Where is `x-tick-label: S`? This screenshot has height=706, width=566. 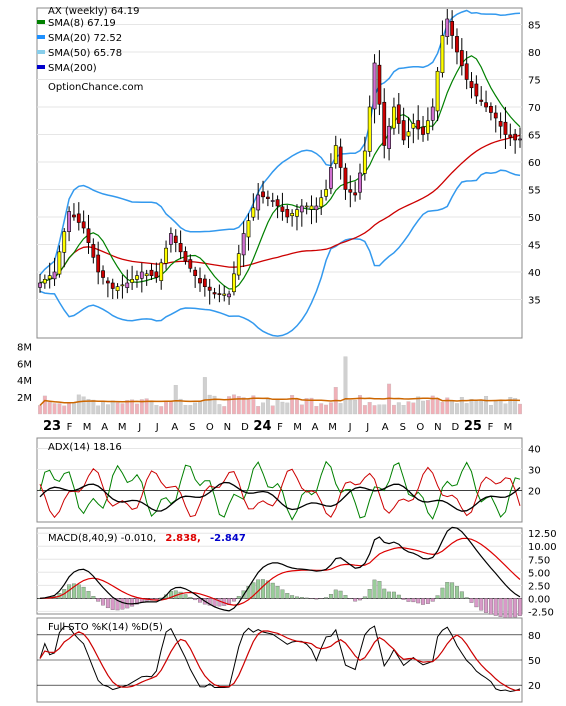 x-tick-label: S is located at coordinates (192, 427).